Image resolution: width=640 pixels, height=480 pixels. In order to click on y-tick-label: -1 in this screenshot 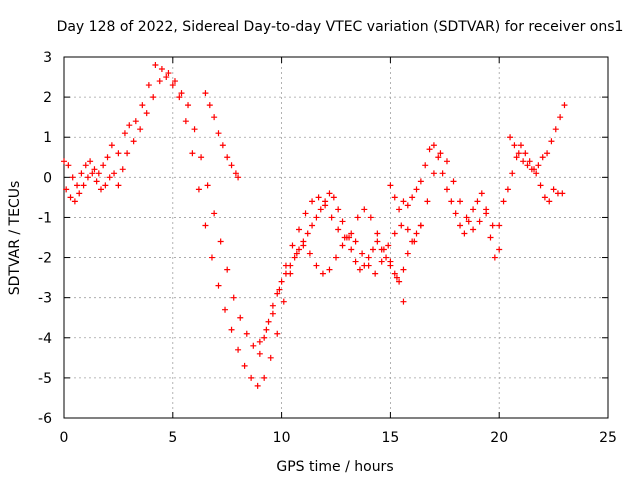, I will do `click(45, 218)`.